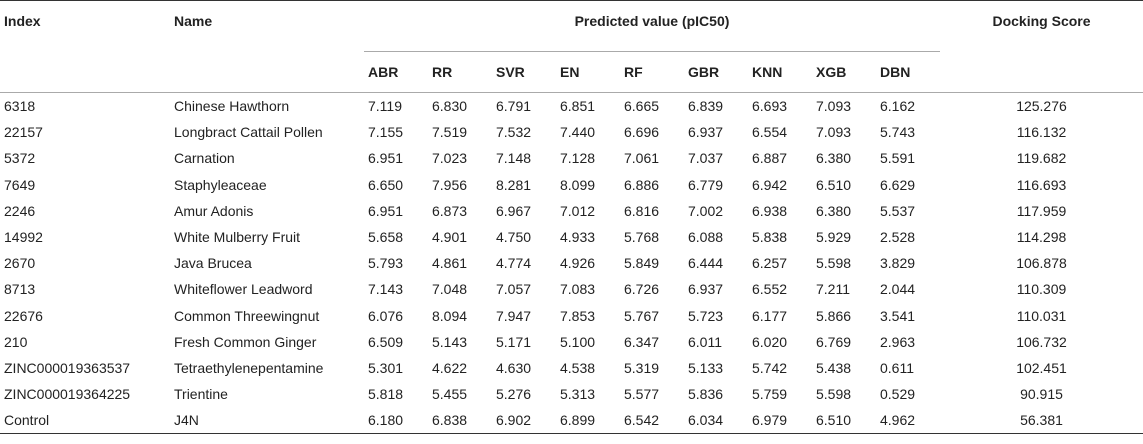 Image resolution: width=1143 pixels, height=444 pixels. I want to click on cell-value-xgb: 6.510, so click(844, 421).